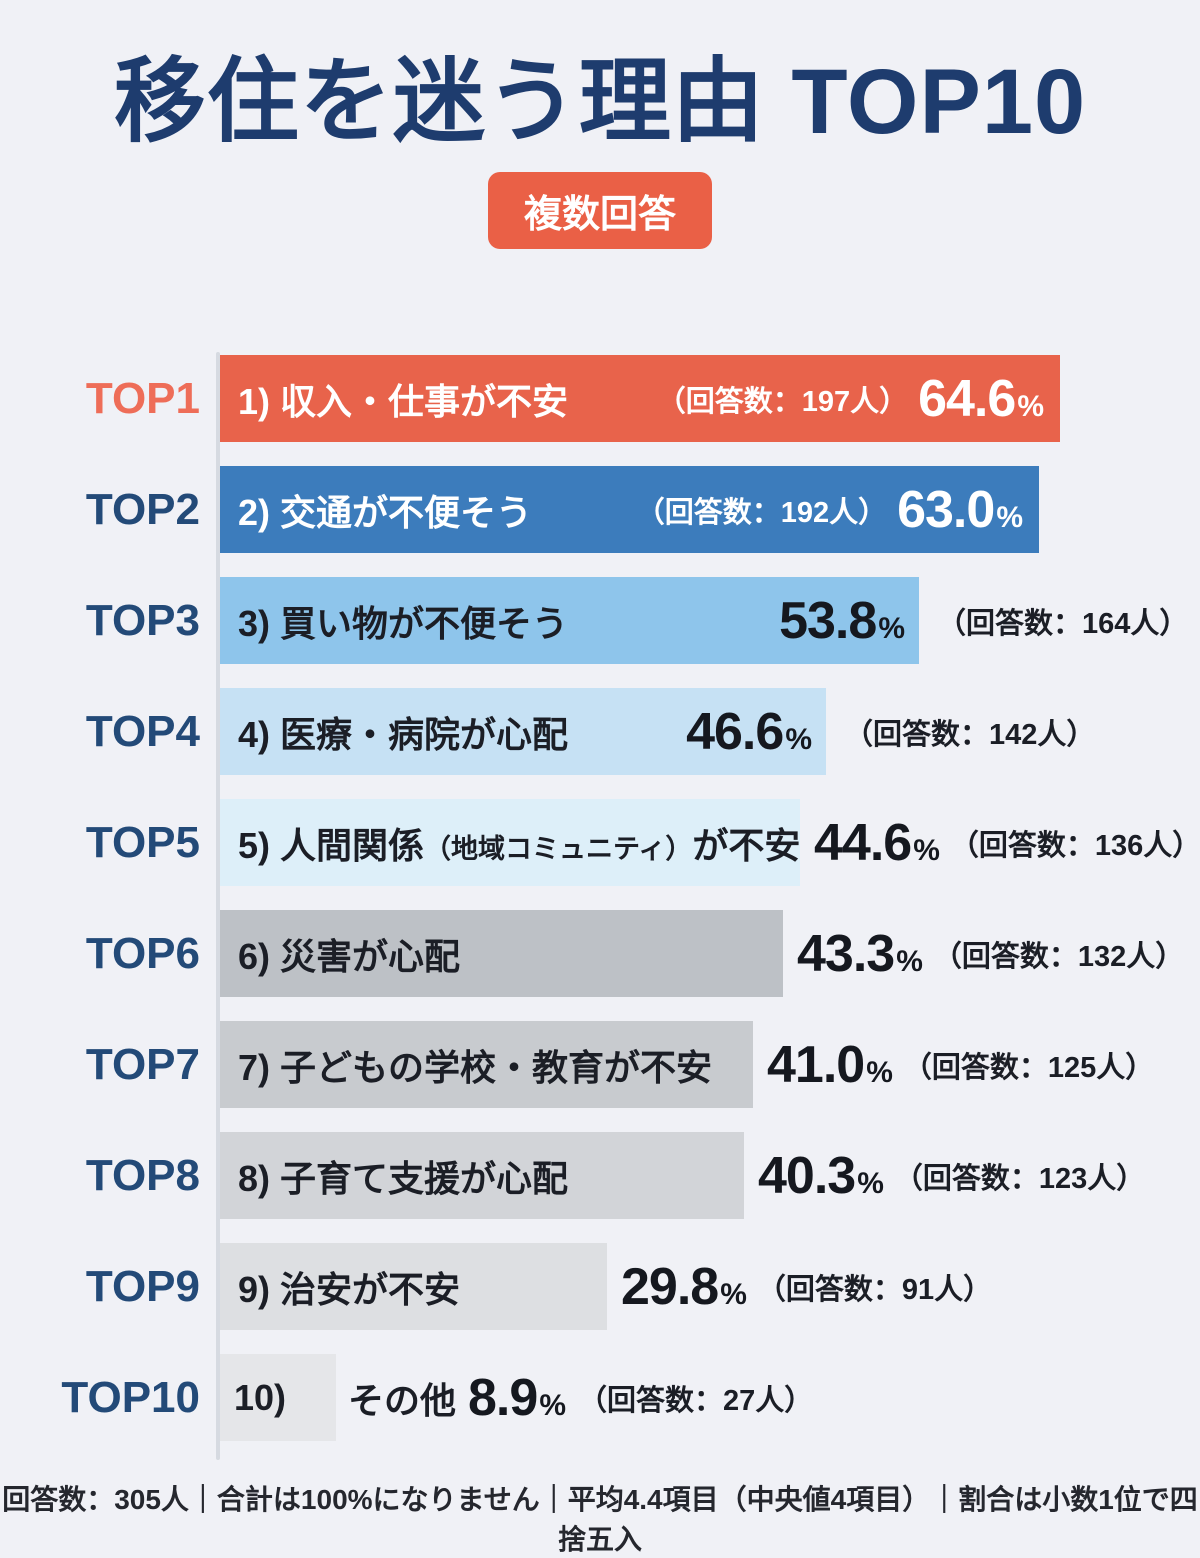 The width and height of the screenshot is (1200, 1558). Describe the element at coordinates (349, 1289) in the screenshot. I see `bar-label: 9) 治安が不安` at that location.